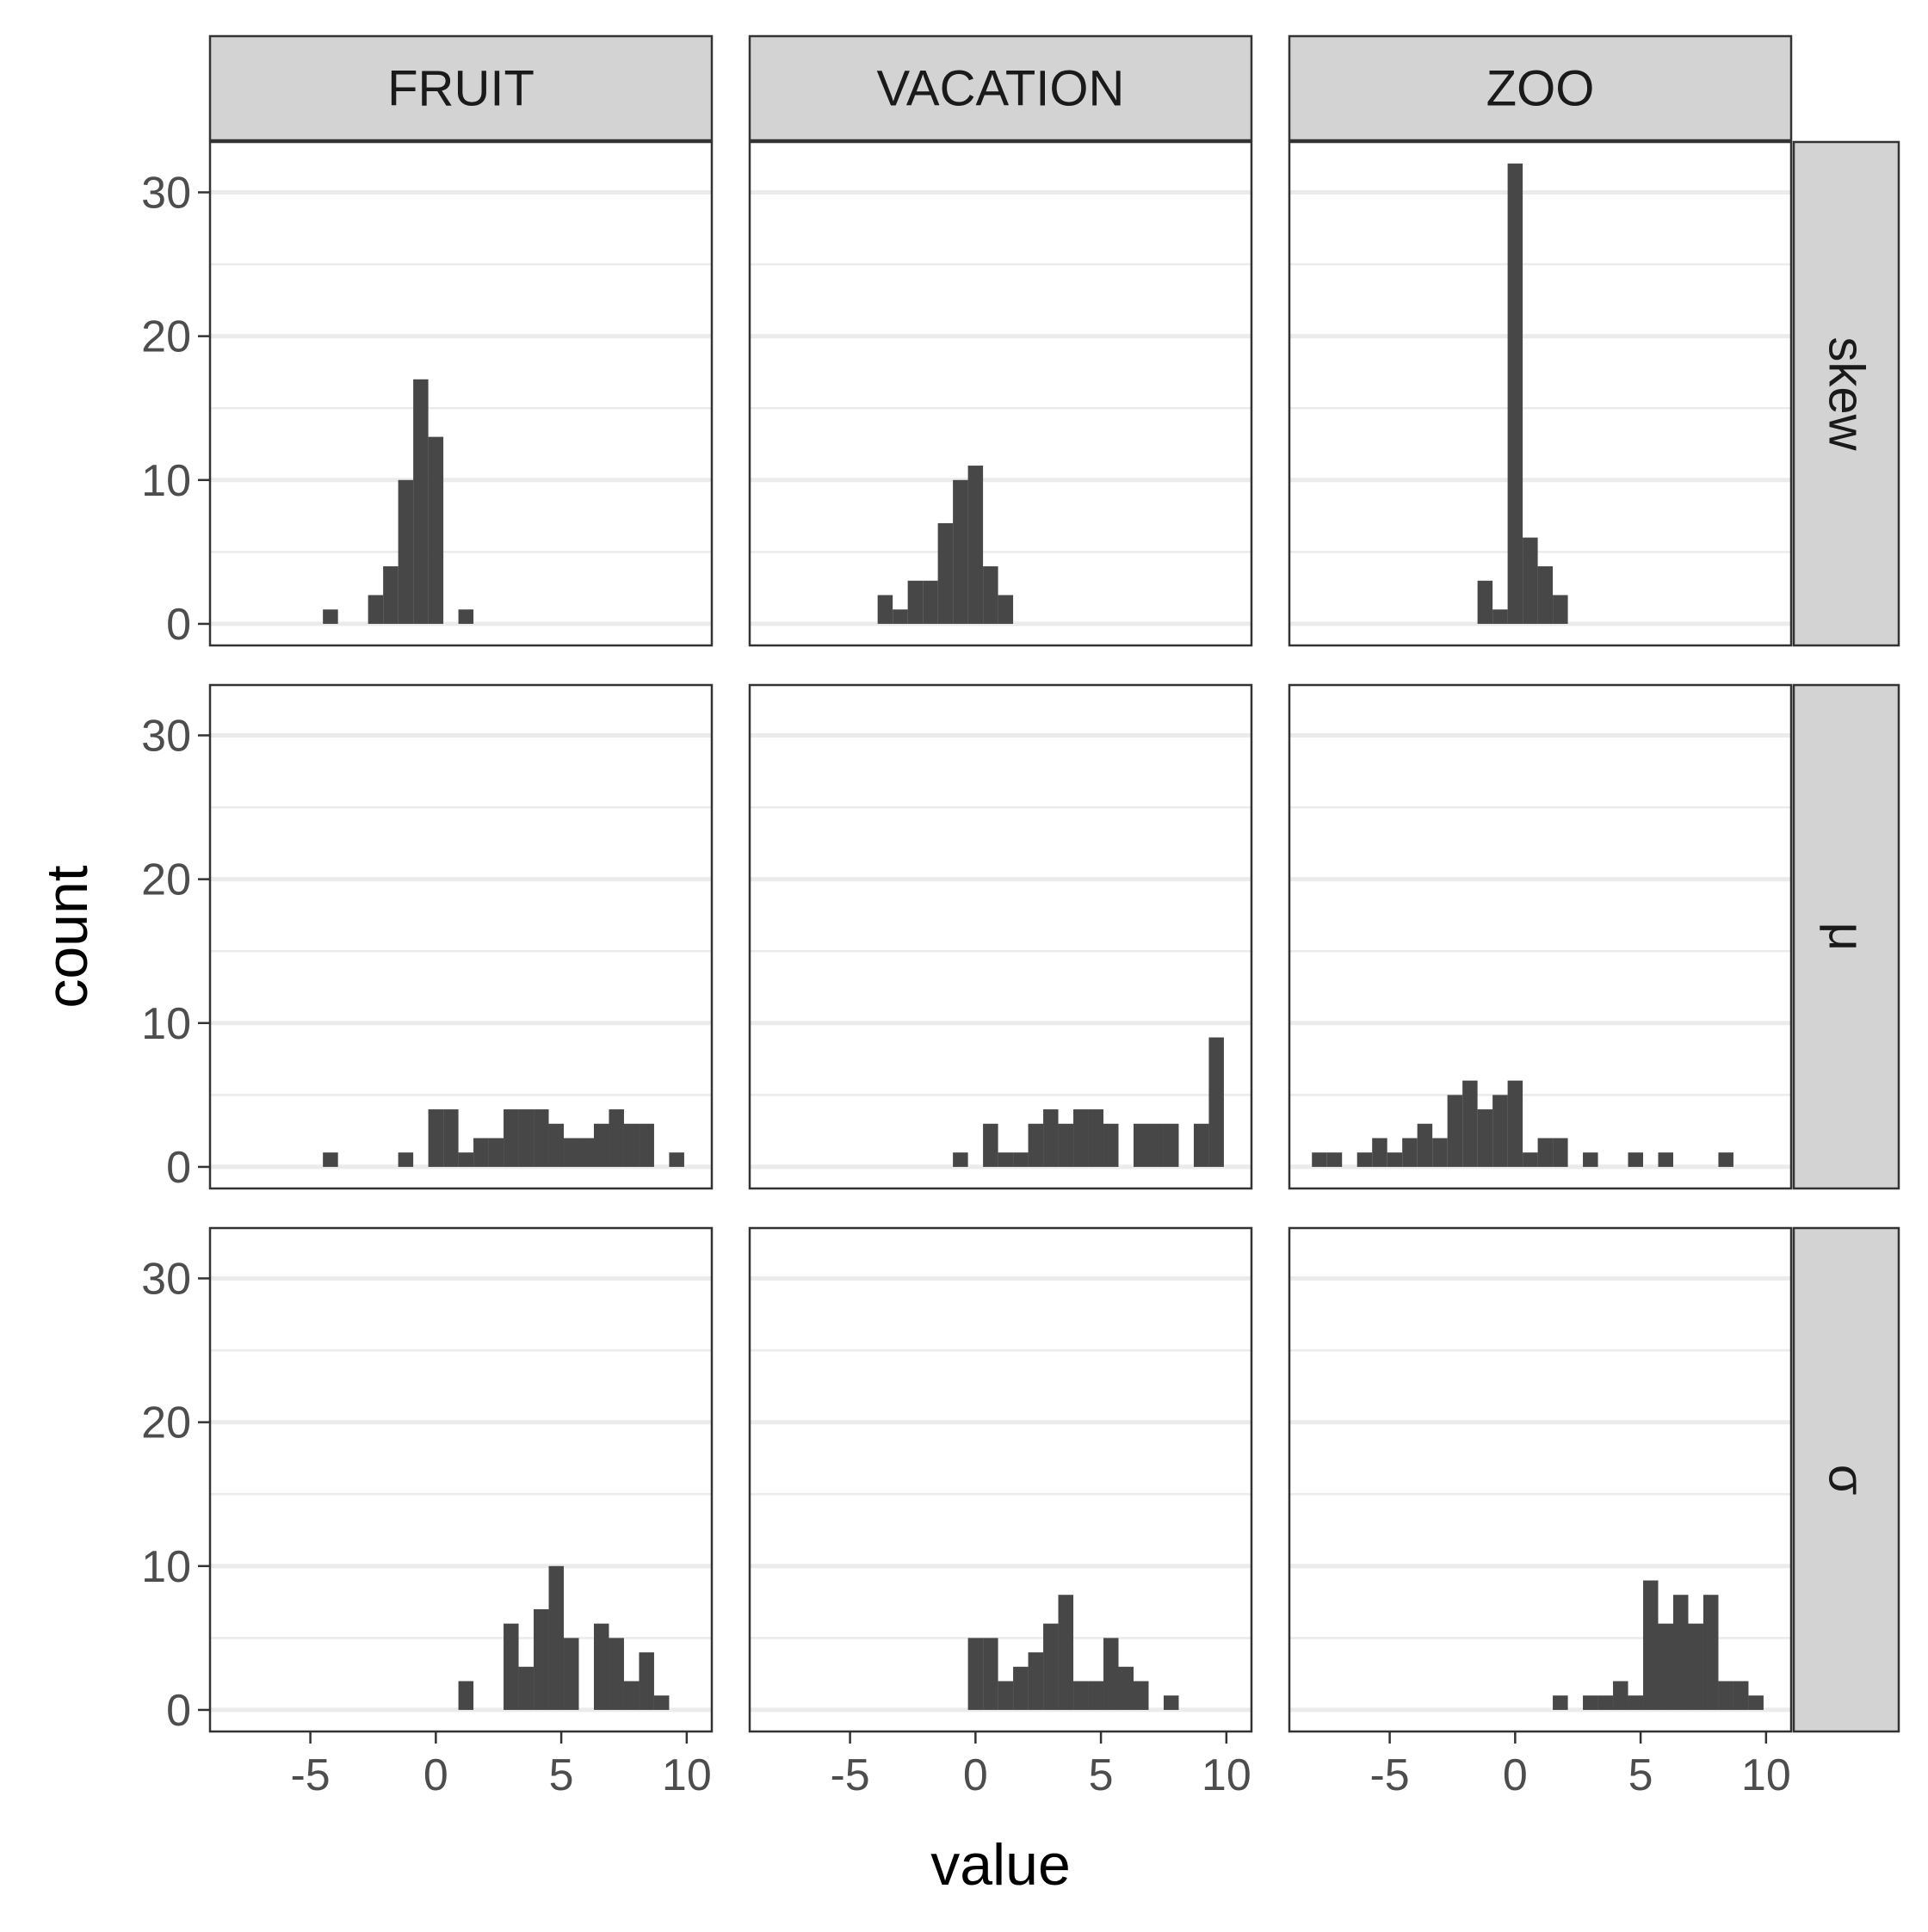  What do you see at coordinates (67, 936) in the screenshot?
I see `y-axis-title: count` at bounding box center [67, 936].